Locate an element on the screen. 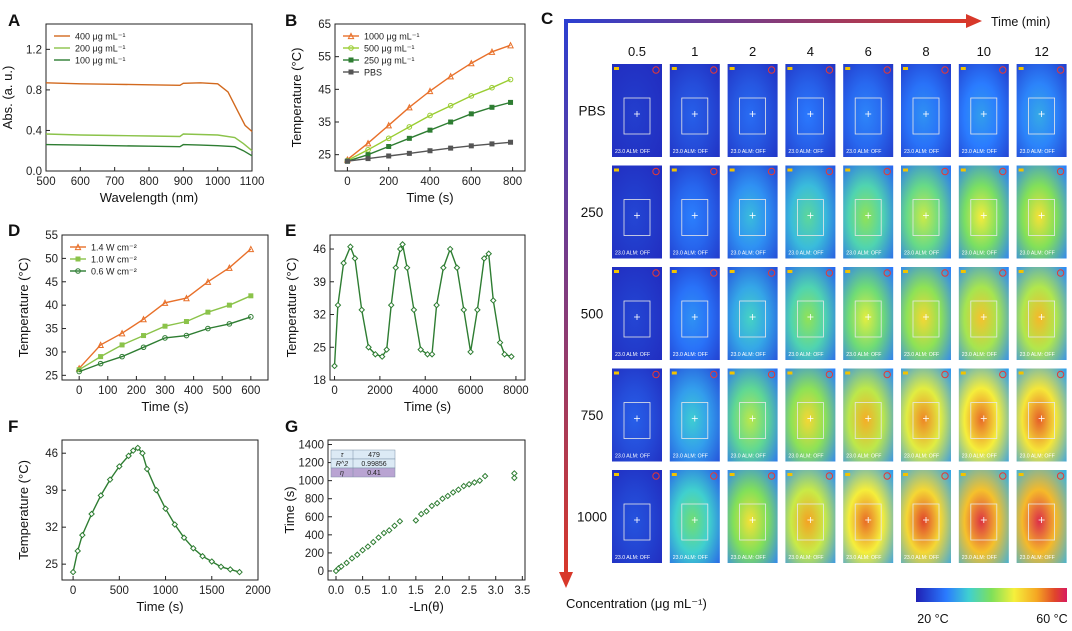  y-tick-label: 1.2 is located at coordinates (34, 50).